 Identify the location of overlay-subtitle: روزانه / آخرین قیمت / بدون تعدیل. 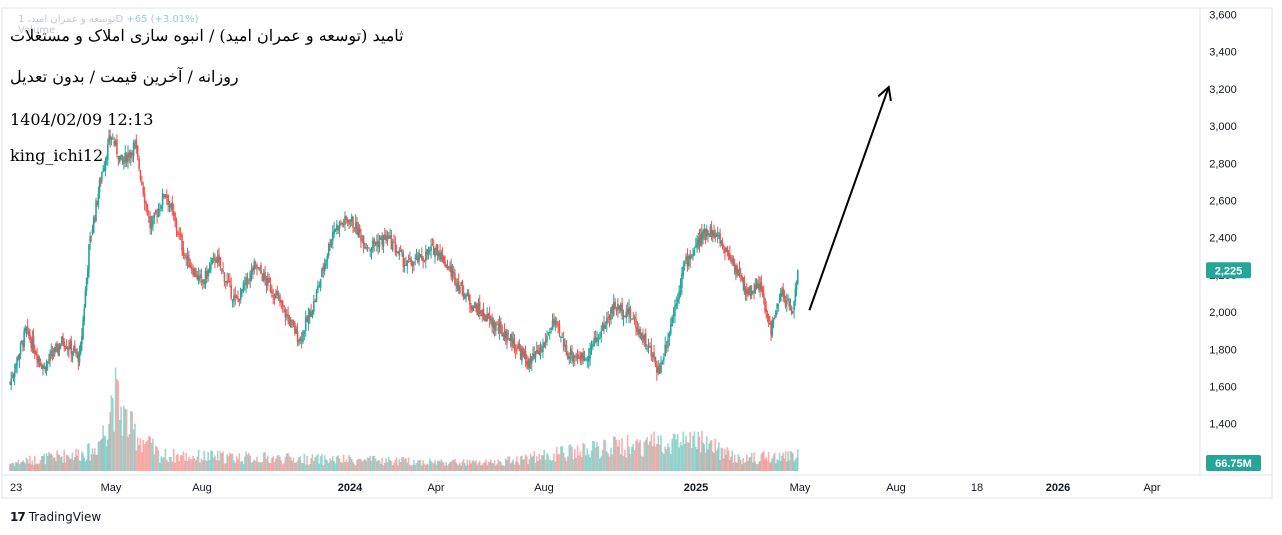
(124, 76).